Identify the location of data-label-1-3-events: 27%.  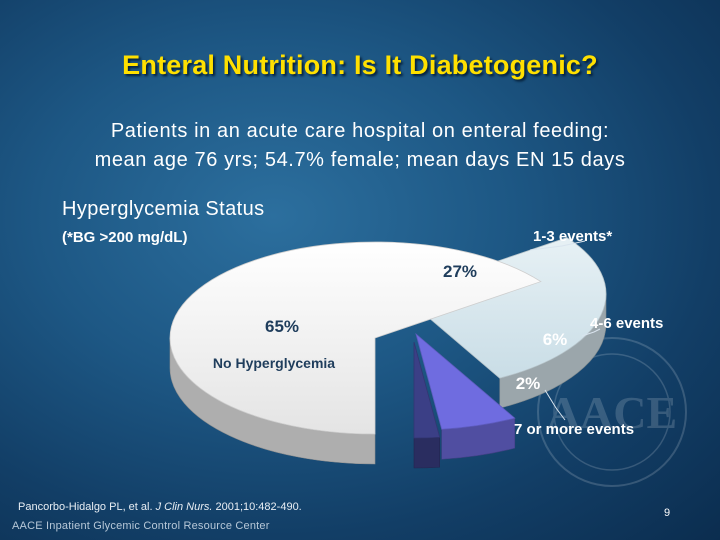
(460, 271).